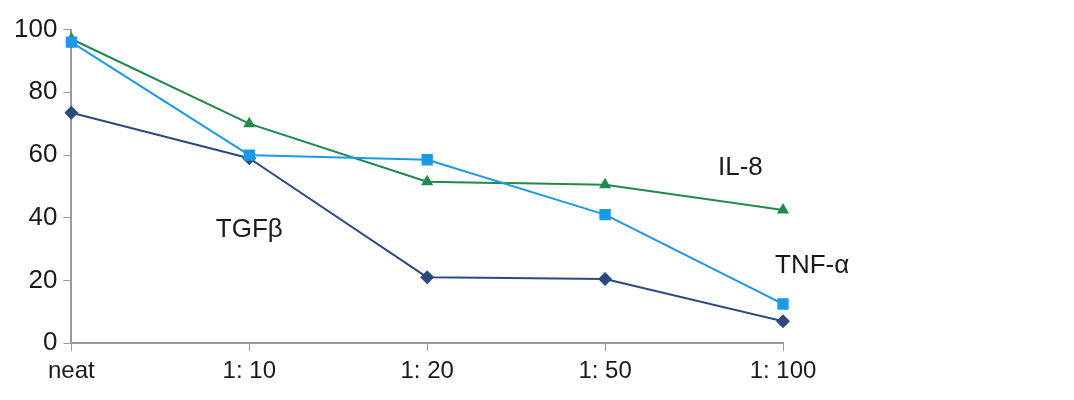 This screenshot has height=400, width=1074. I want to click on y-tick-label: 0, so click(50, 341).